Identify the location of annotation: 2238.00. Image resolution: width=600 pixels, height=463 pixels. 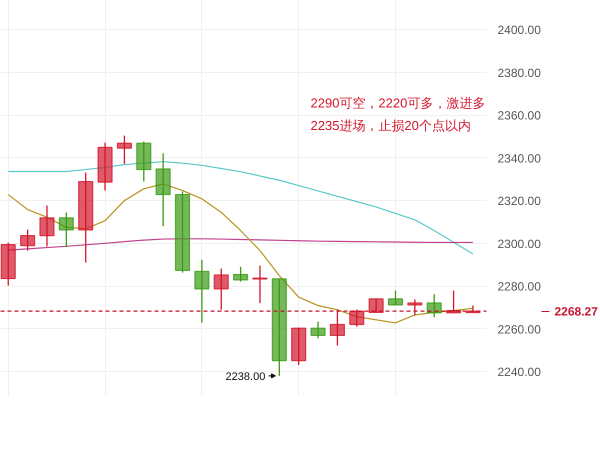
(246, 376).